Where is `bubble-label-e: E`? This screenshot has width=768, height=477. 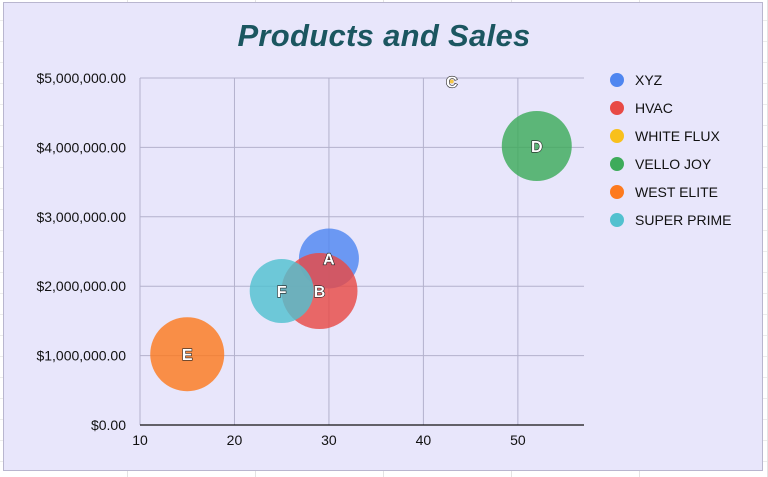 bubble-label-e: E is located at coordinates (187, 355).